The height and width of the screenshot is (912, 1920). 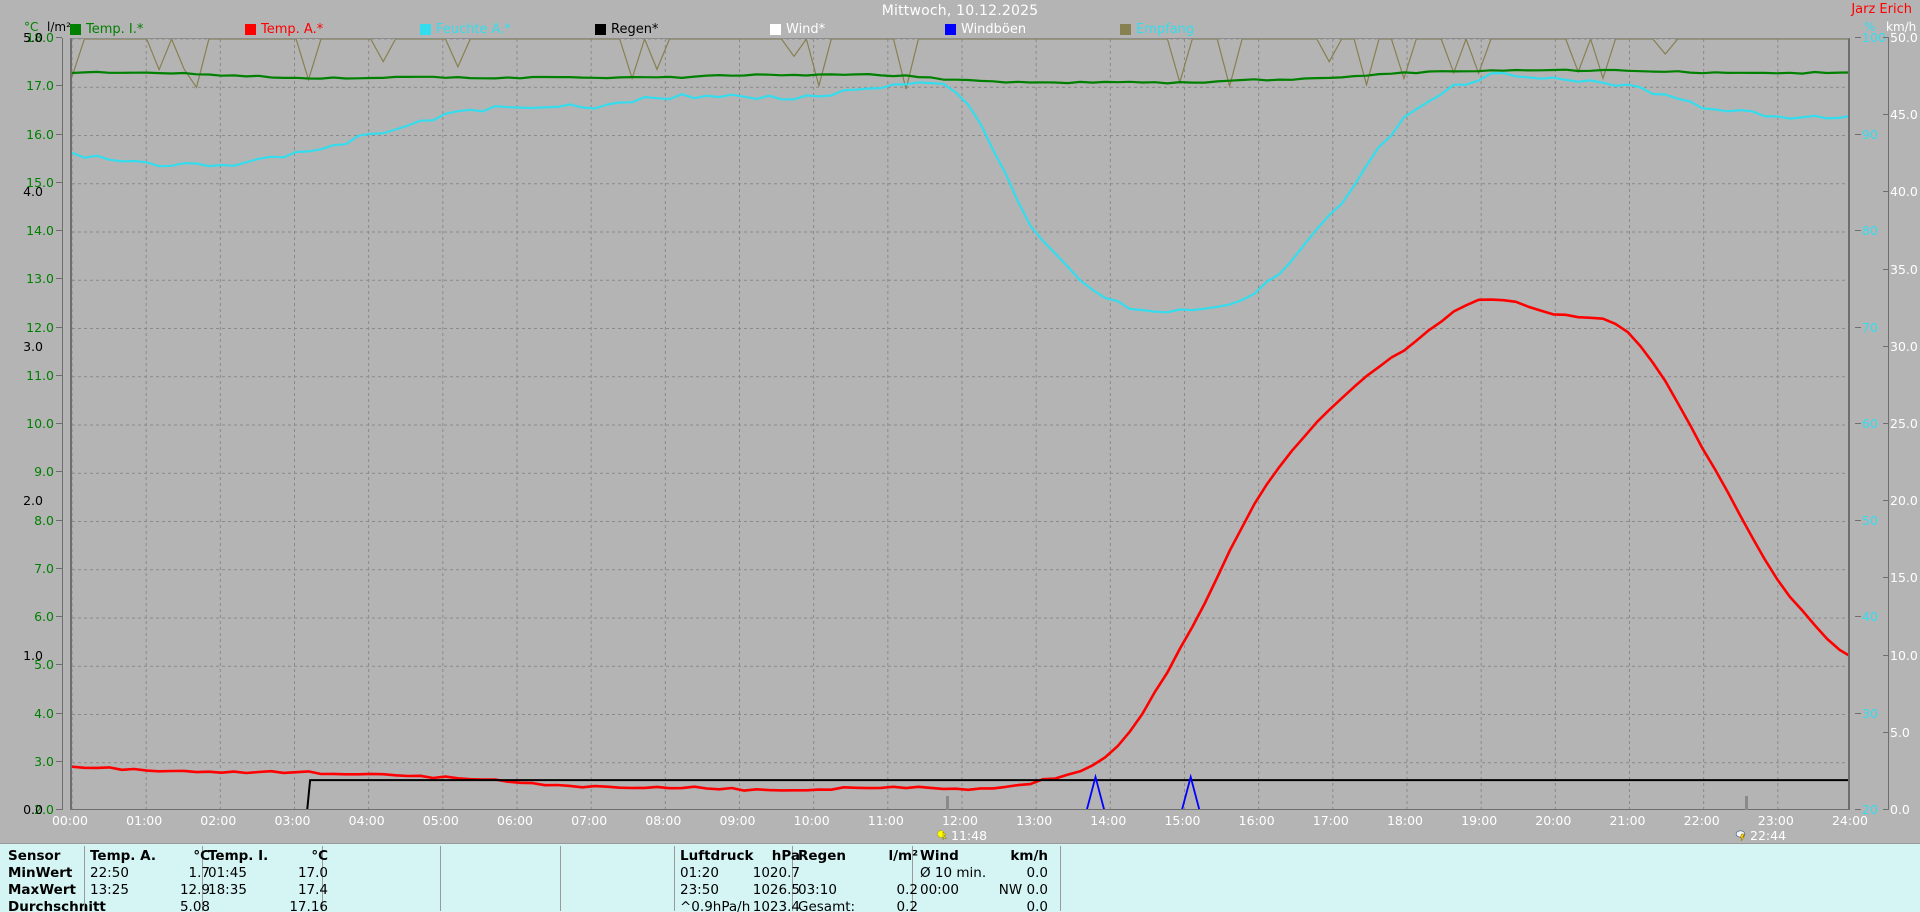 What do you see at coordinates (312, 873) in the screenshot?
I see `table-min-row-right: 17.0` at bounding box center [312, 873].